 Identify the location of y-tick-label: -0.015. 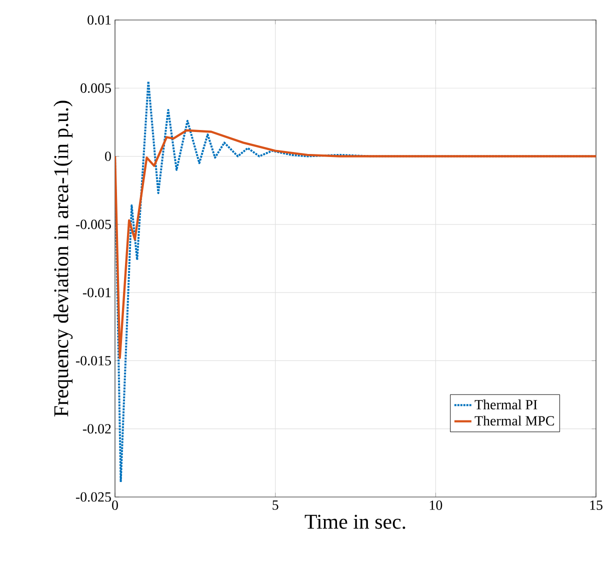
(93, 361).